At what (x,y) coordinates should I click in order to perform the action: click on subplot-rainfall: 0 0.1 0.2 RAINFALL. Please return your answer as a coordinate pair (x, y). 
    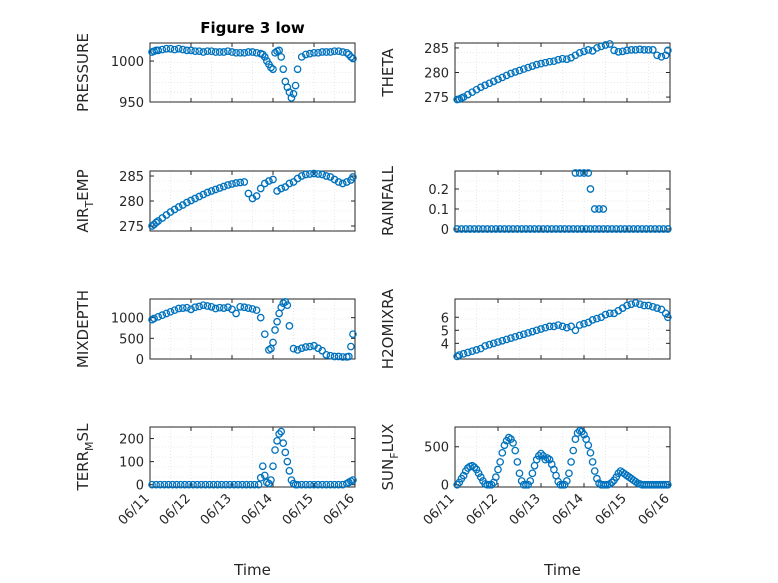
    Looking at the image, I should click on (525, 201).